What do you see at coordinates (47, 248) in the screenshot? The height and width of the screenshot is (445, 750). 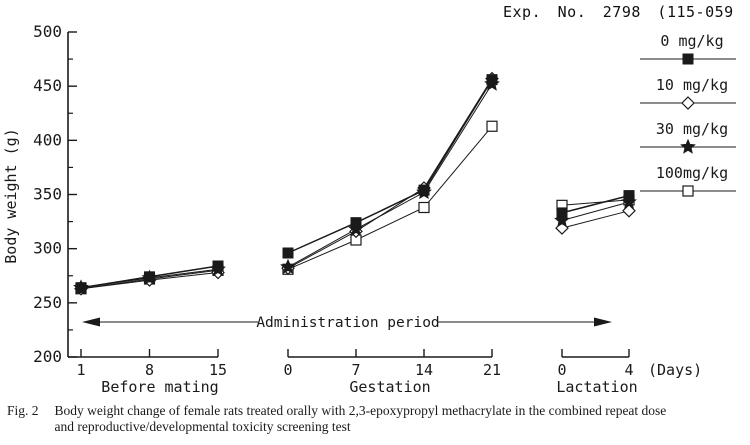 I see `y-tick-label: 300` at bounding box center [47, 248].